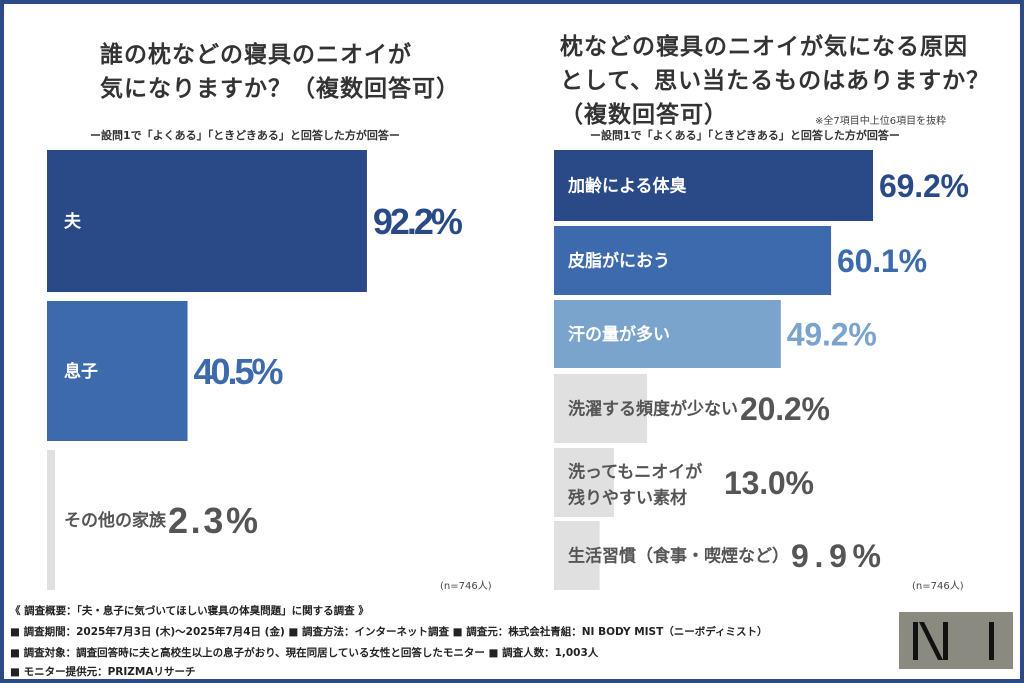 This screenshot has height=683, width=1024. Describe the element at coordinates (245, 135) in the screenshot. I see `left-chart-subtitle: ー設問1で「よくある」「ときどきある」と回答した方が回答ー` at that location.